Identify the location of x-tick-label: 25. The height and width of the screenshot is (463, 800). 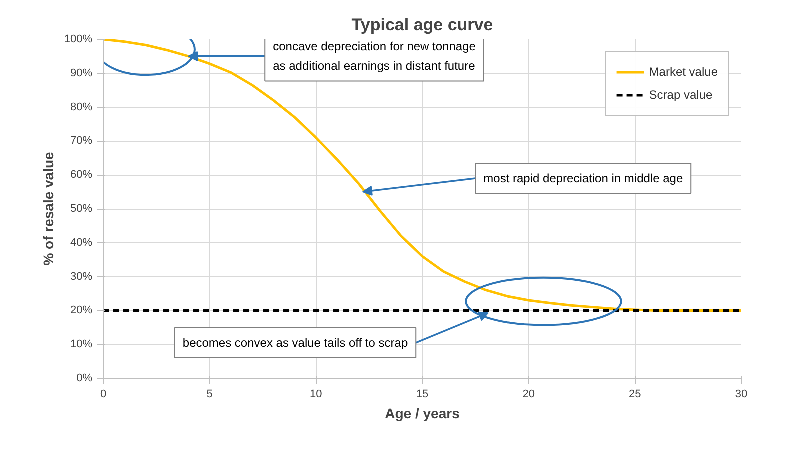
(635, 394).